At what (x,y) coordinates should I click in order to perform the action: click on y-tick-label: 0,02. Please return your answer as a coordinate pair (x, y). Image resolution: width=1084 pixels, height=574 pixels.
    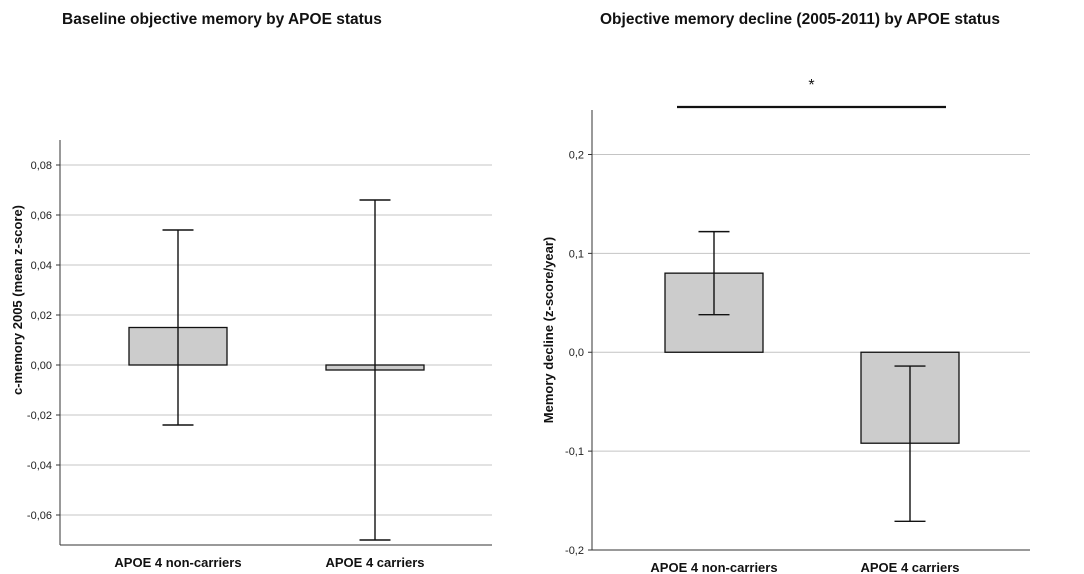
    Looking at the image, I should click on (41, 316).